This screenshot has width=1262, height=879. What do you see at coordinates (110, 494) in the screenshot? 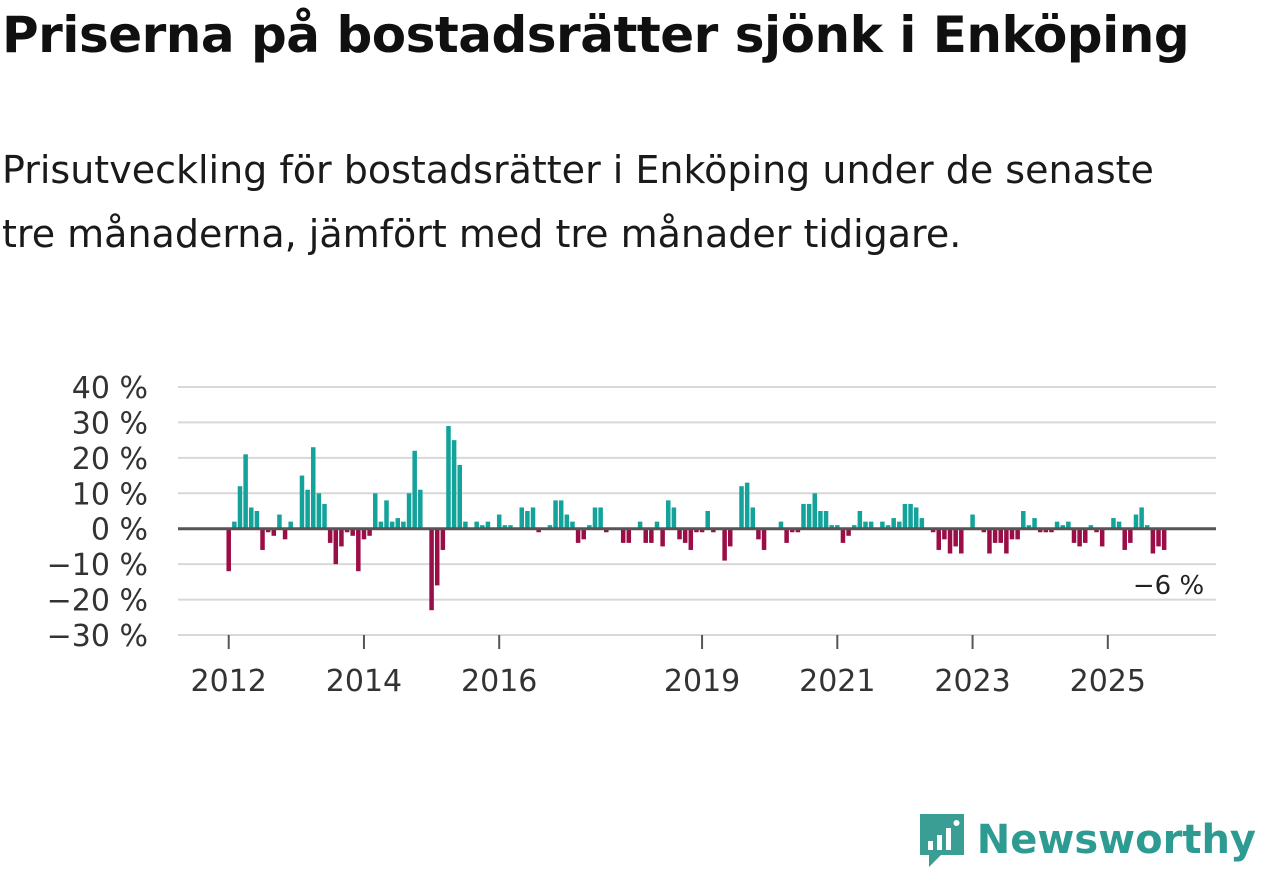
I see `y-tick-label: 10 %` at bounding box center [110, 494].